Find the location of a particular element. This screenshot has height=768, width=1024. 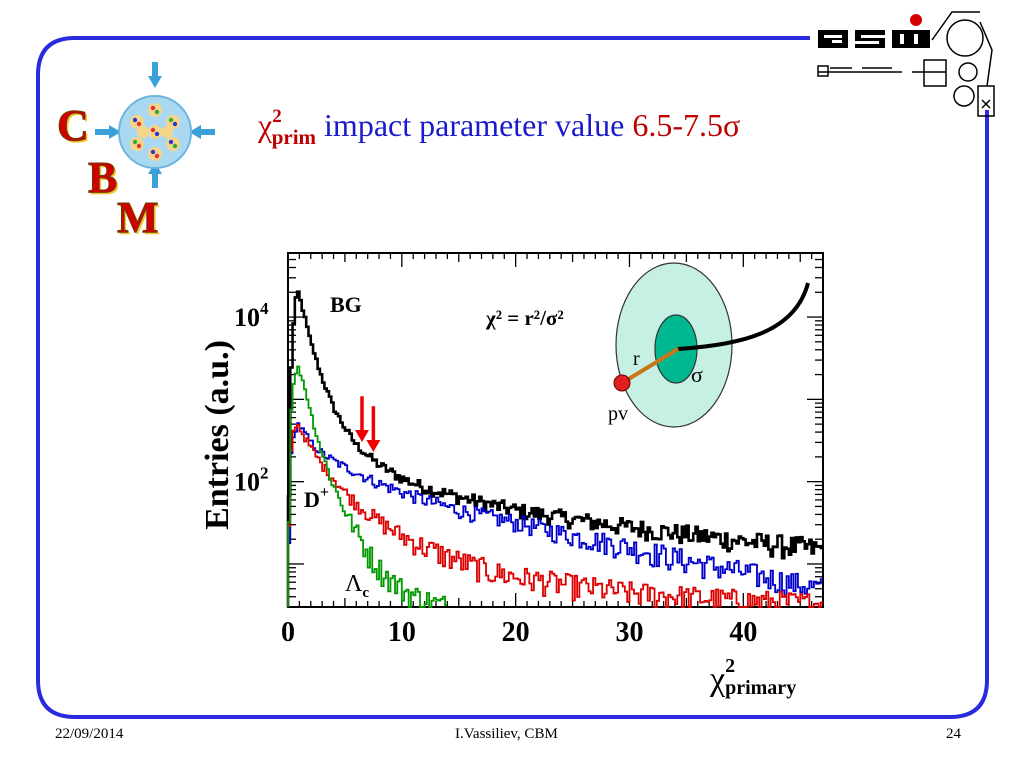

x-tick-label: 0 is located at coordinates (288, 632).